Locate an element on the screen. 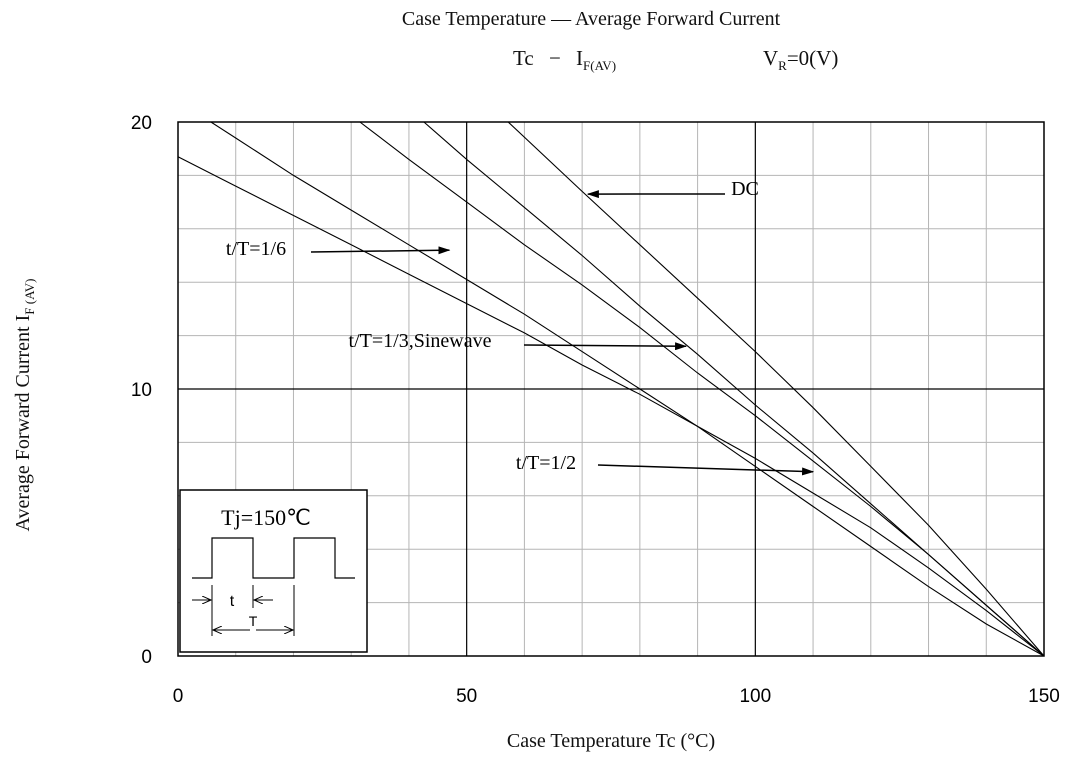  subtitle-i: I is located at coordinates (580, 58).